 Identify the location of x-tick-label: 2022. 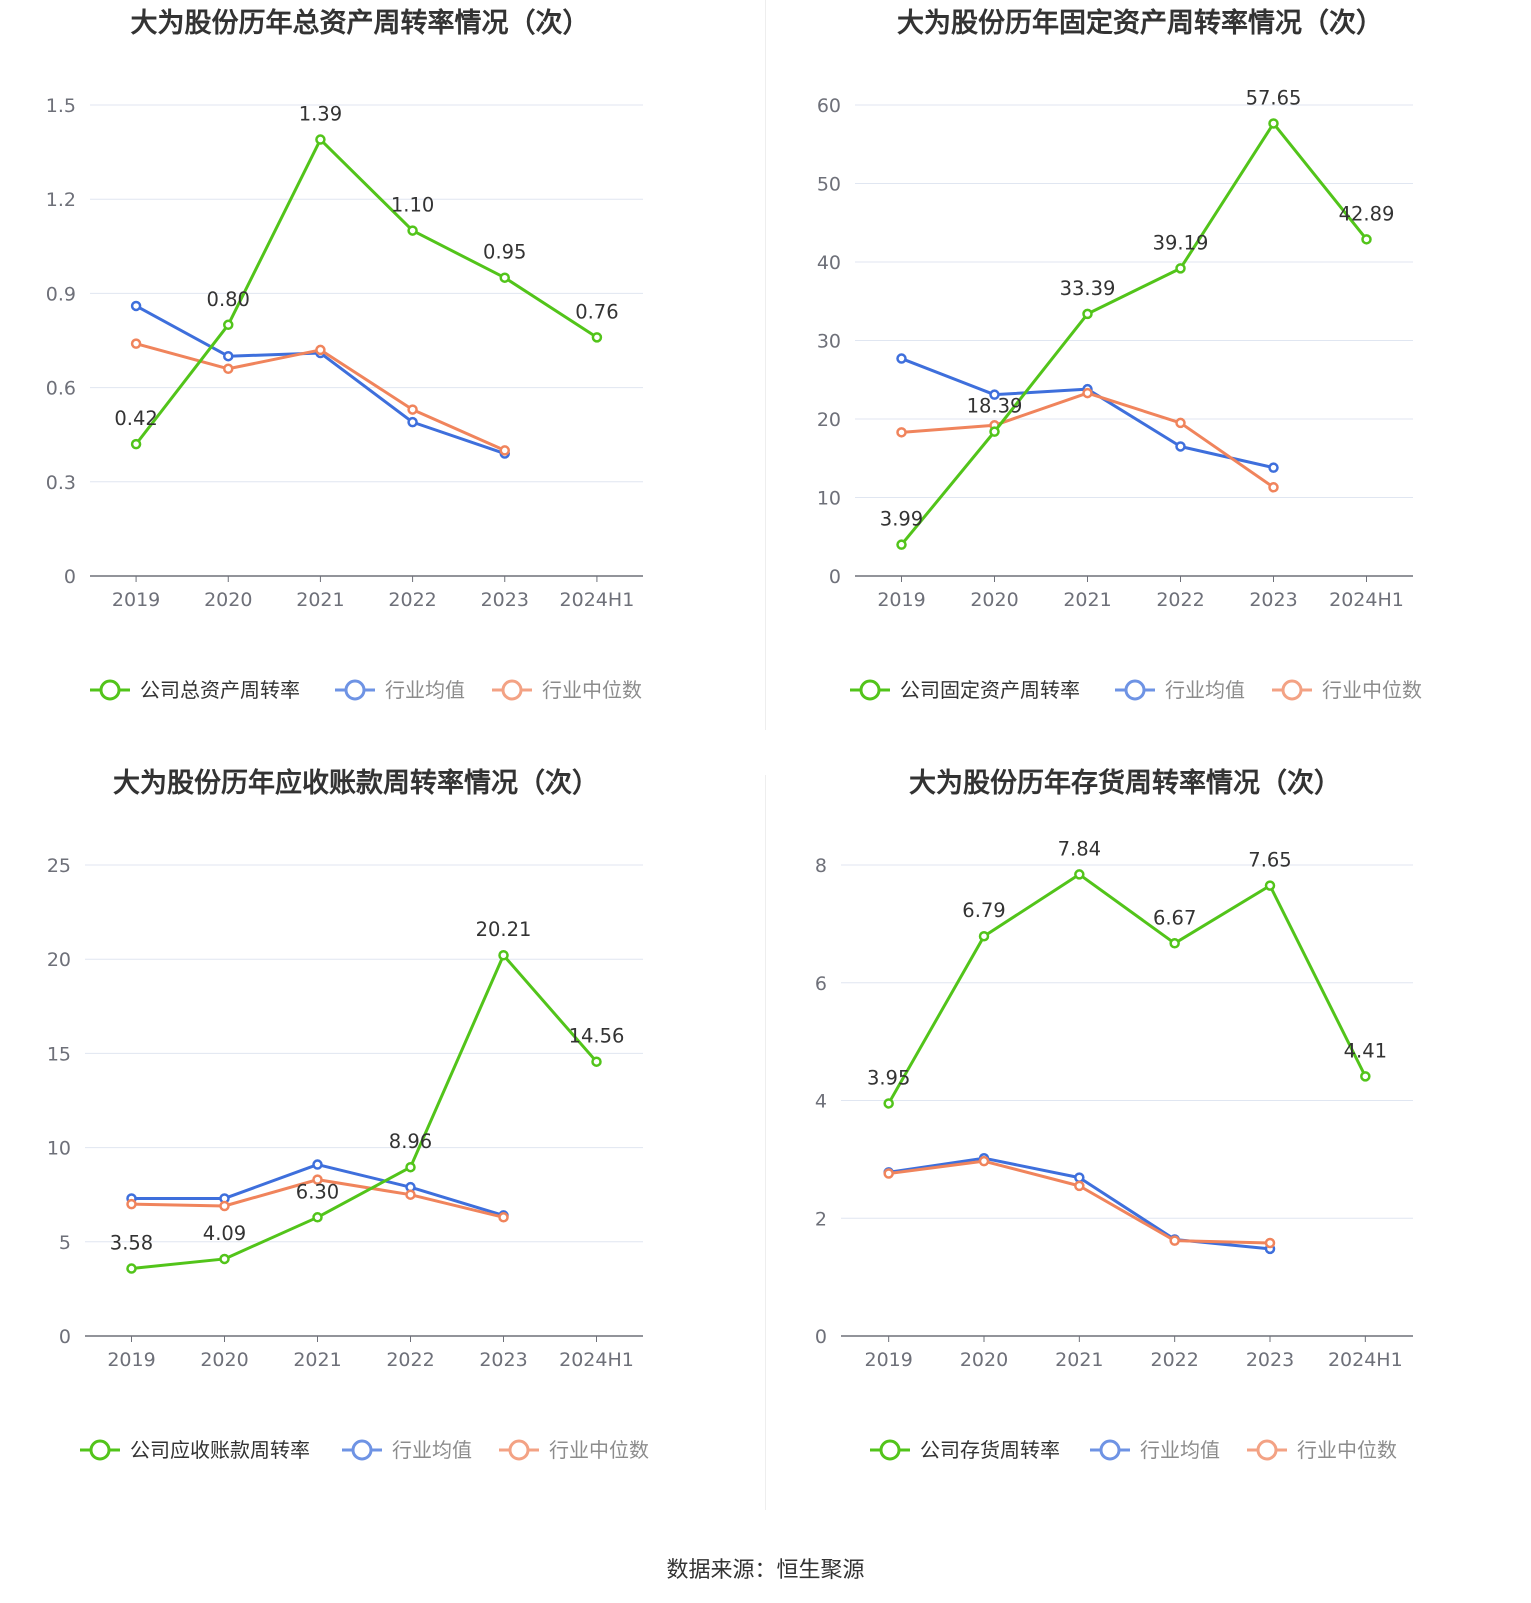
(410, 1360).